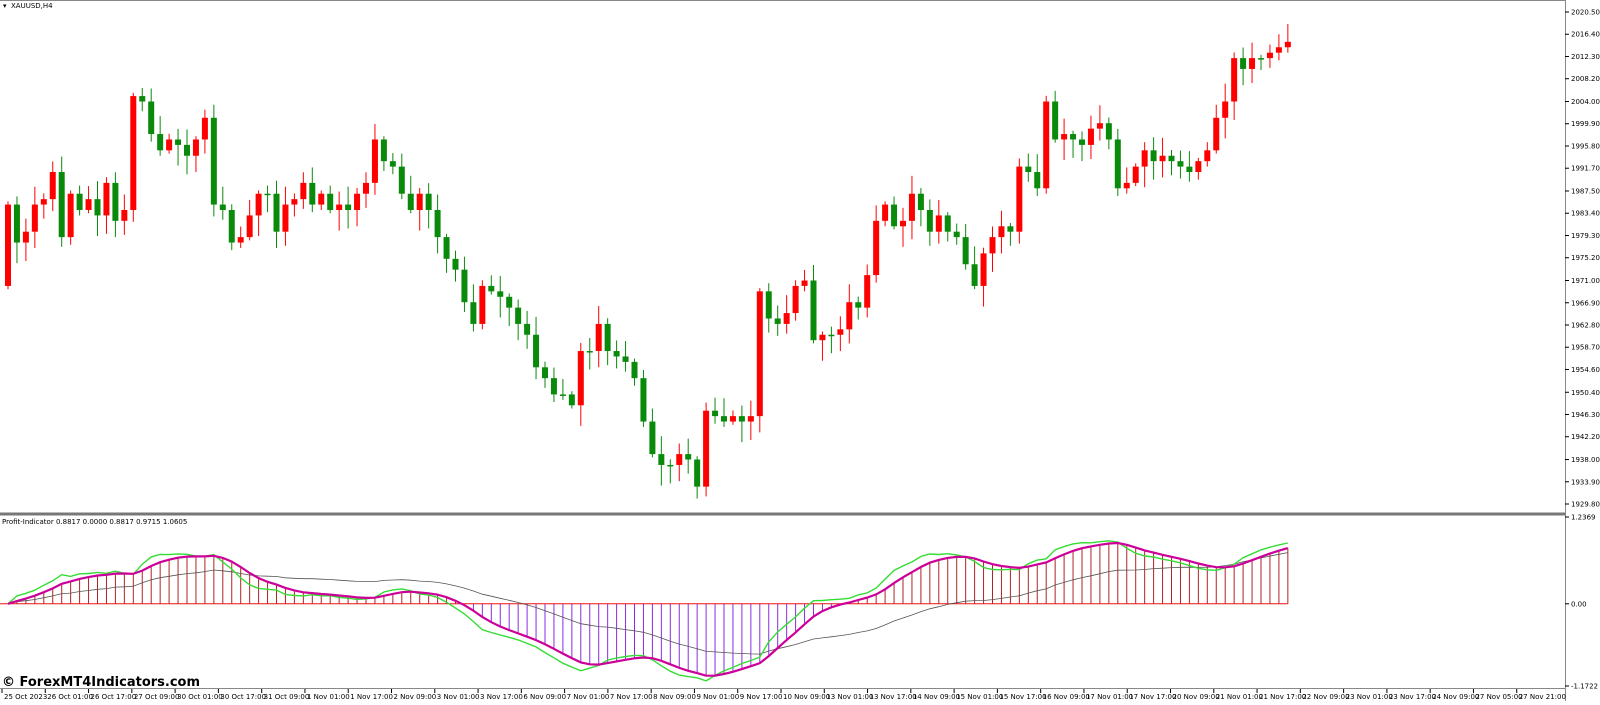 This screenshot has height=705, width=1600. I want to click on price-tick-label: 1942.20, so click(1585, 437).